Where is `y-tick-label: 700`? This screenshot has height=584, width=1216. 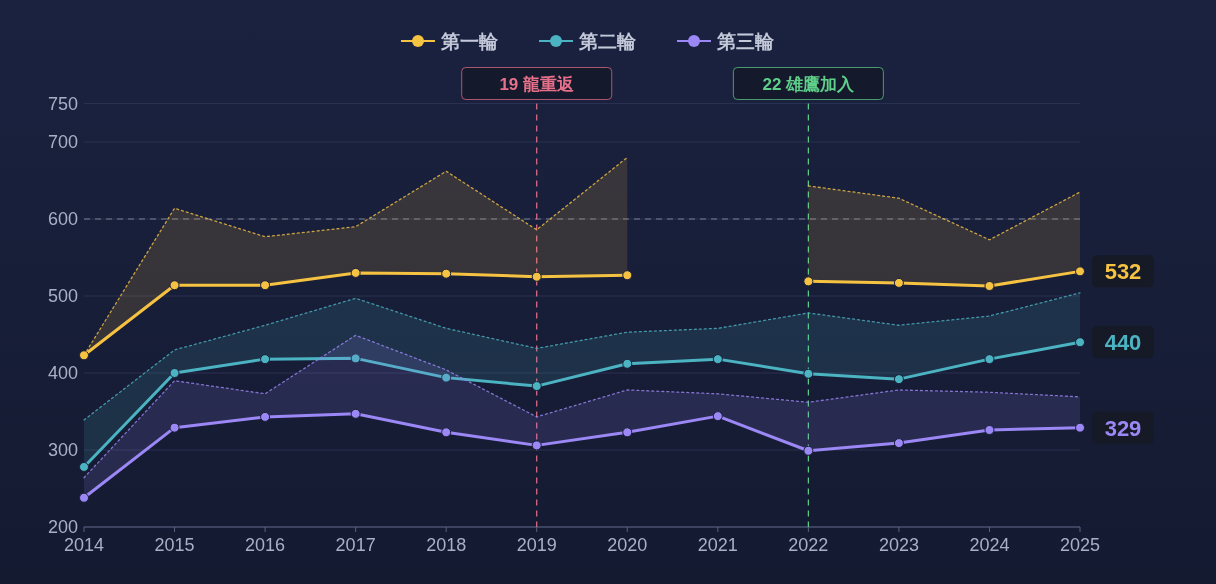 y-tick-label: 700 is located at coordinates (62, 142).